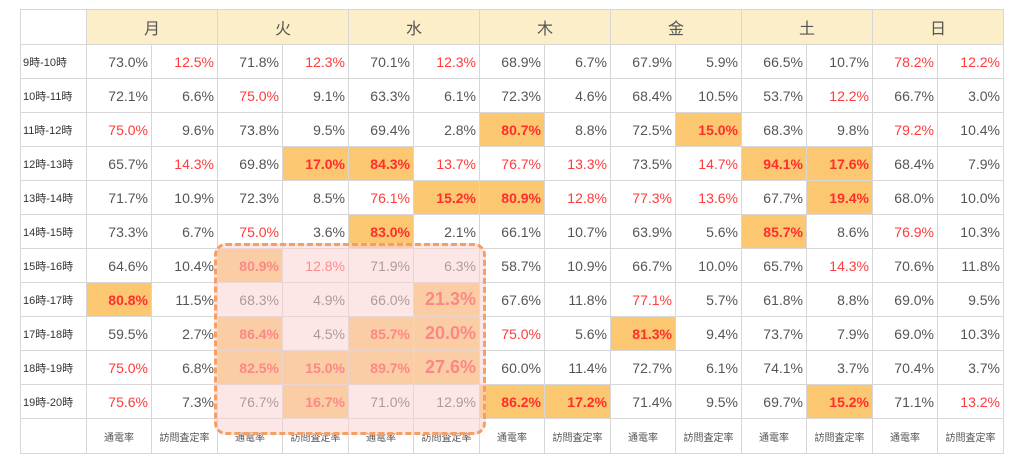 The width and height of the screenshot is (1024, 471). Describe the element at coordinates (512, 299) in the screenshot. I see `connection-rate-cell: 67.6%` at that location.